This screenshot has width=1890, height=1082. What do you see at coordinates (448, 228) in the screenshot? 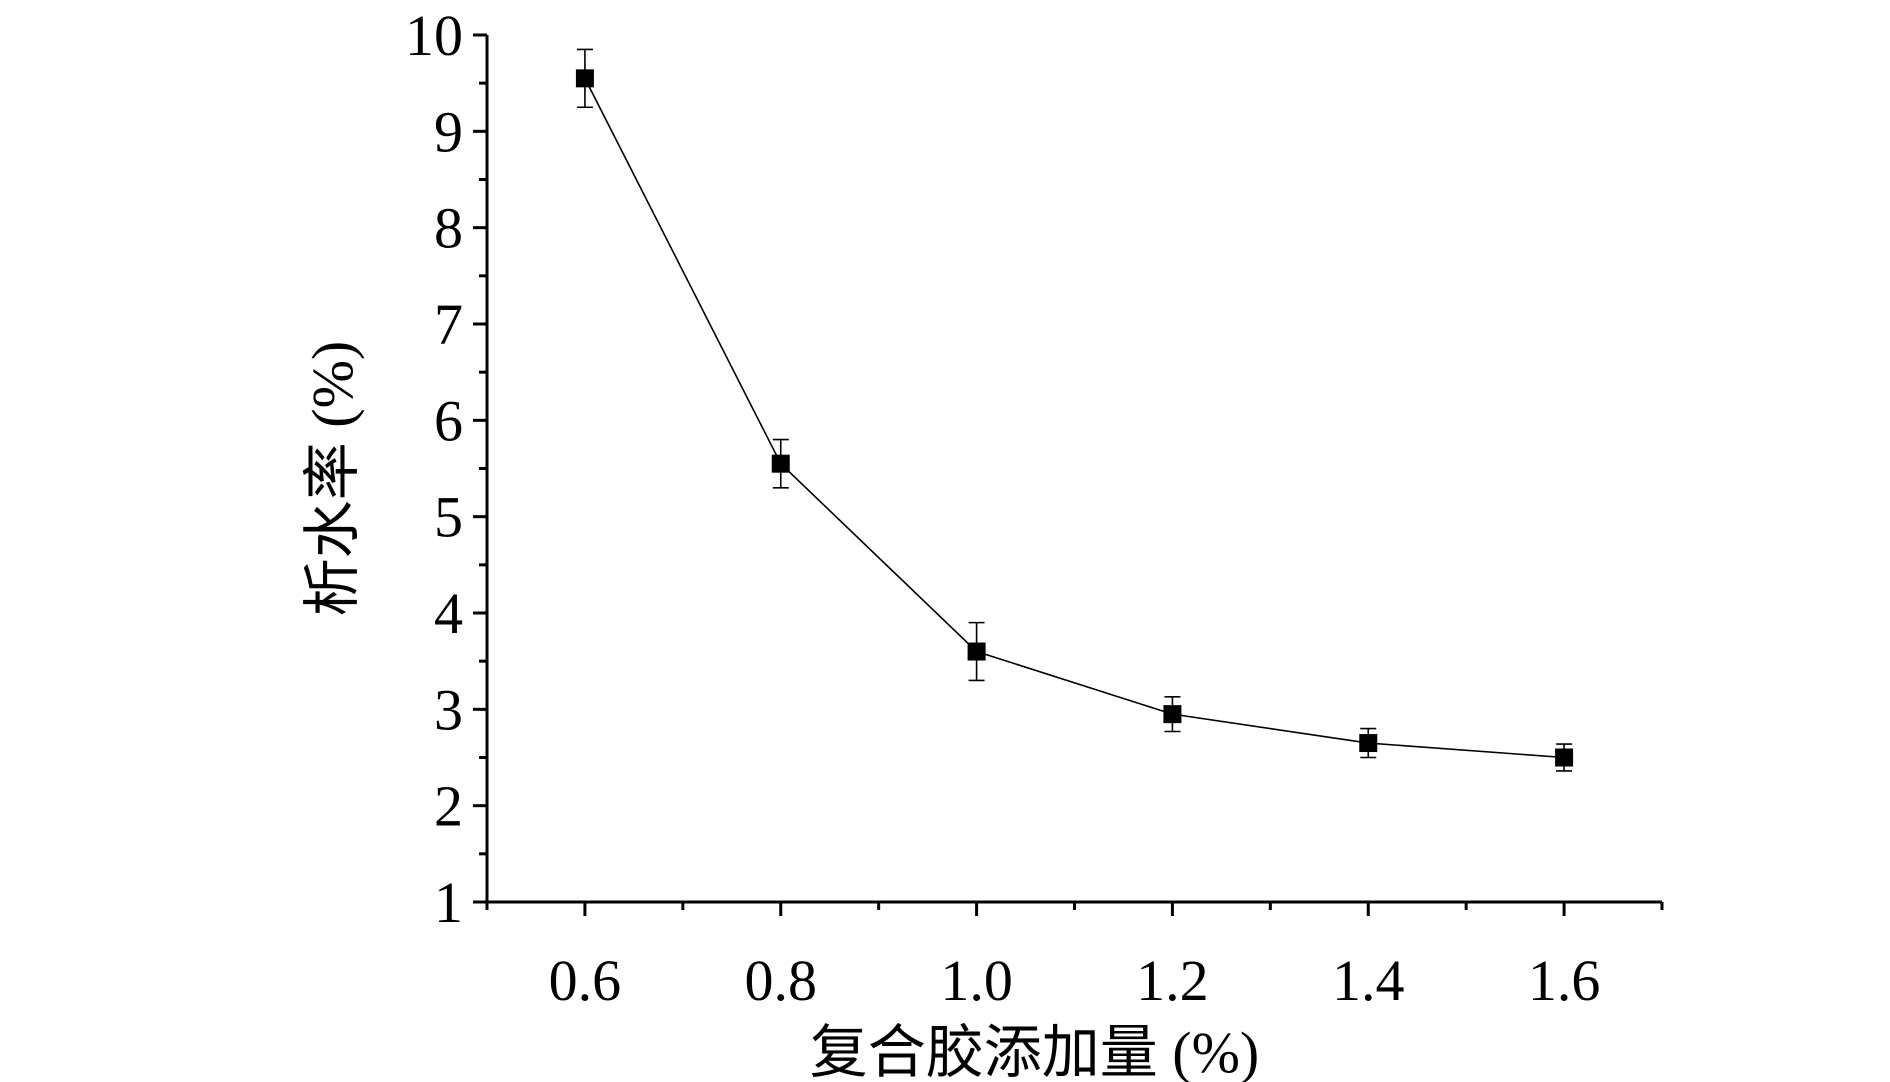
I see `y-tick-label: 8` at bounding box center [448, 228].